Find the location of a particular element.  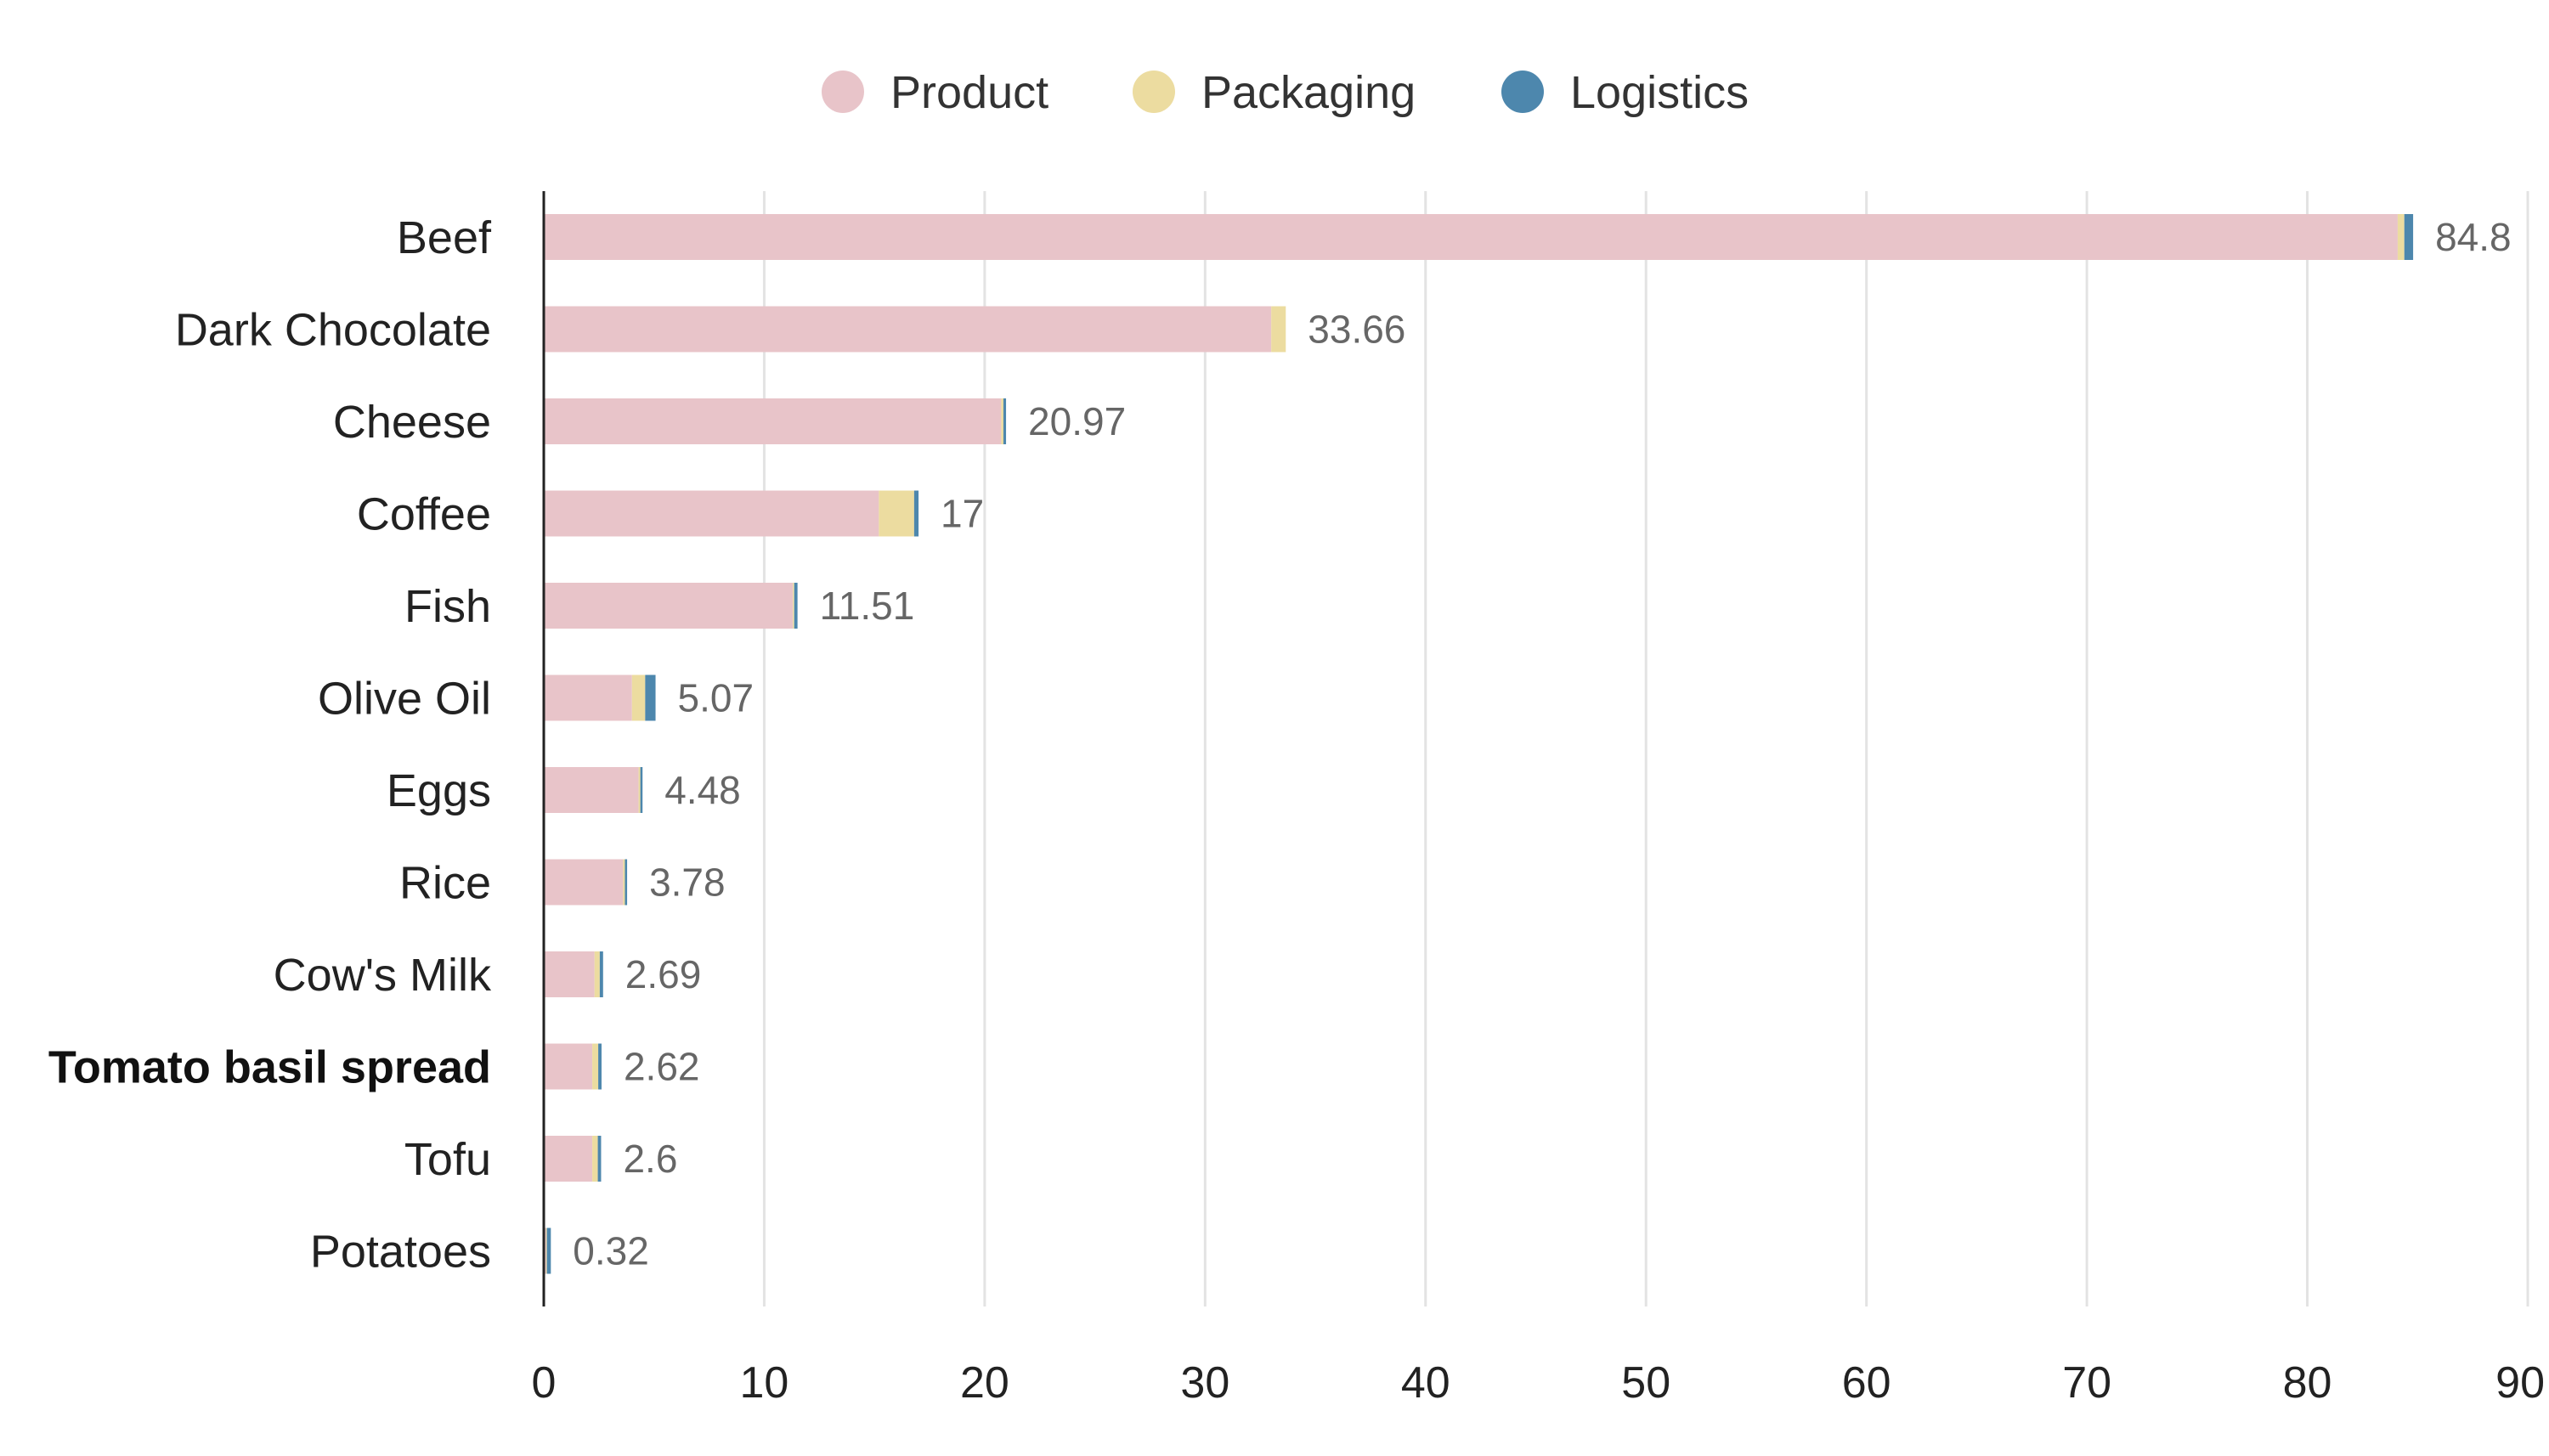

chart-legend: Product Packaging Logistics is located at coordinates (1285, 92).